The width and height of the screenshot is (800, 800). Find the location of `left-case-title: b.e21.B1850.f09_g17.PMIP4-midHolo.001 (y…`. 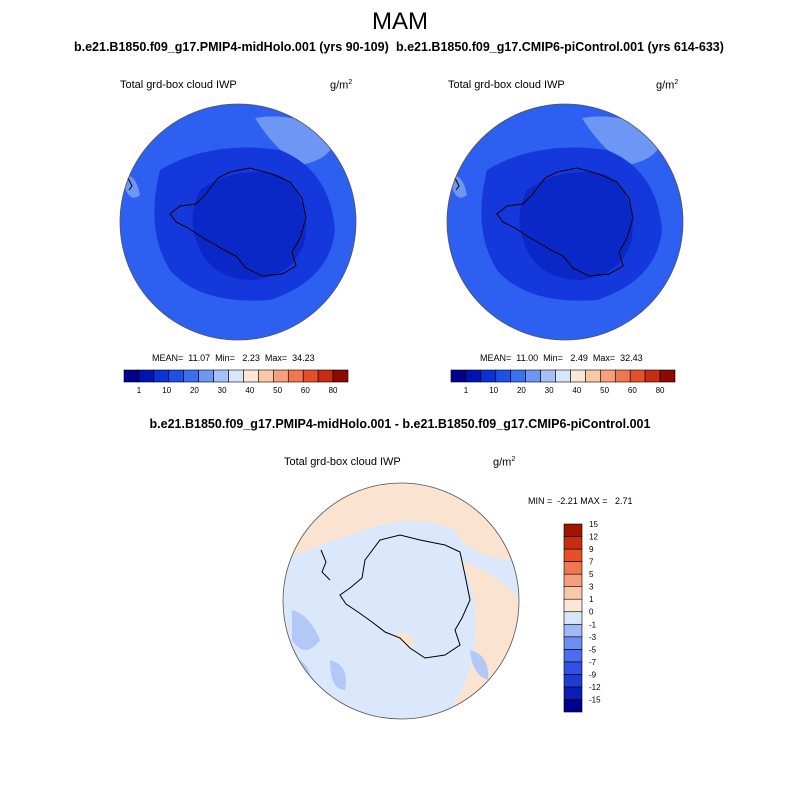

left-case-title: b.e21.B1850.f09_g17.PMIP4-midHolo.001 (y… is located at coordinates (231, 47).